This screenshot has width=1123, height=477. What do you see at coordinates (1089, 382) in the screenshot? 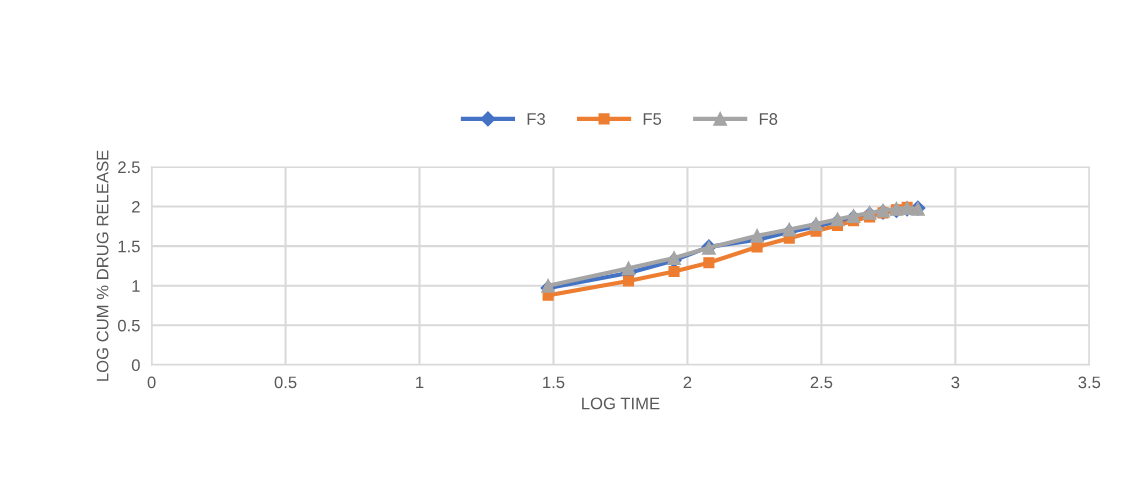
I see `x-tick-label: 3.5` at bounding box center [1089, 382].